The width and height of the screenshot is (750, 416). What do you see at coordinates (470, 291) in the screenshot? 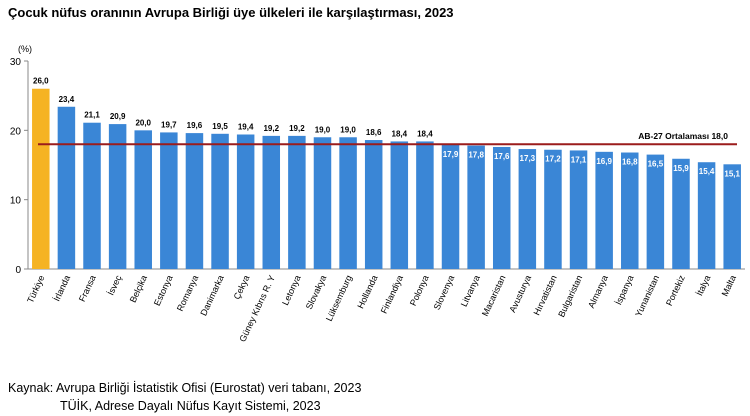
I see `category-label: Litvanya` at bounding box center [470, 291].